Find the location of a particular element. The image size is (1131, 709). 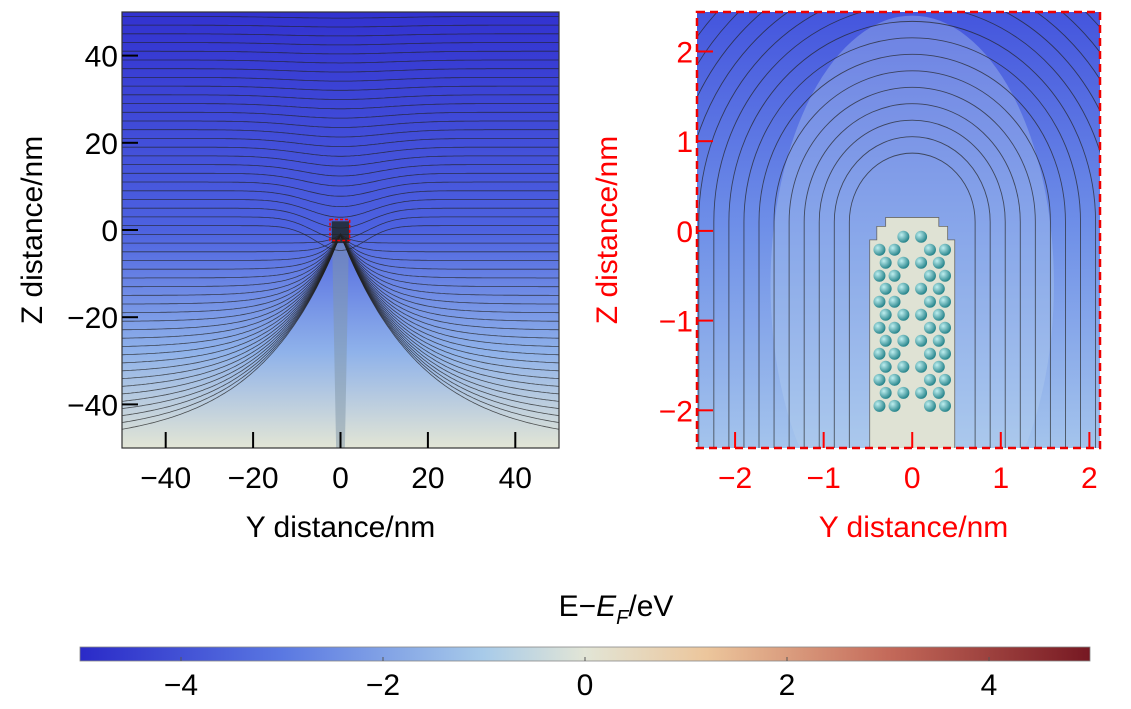

y-tick-label: −2 is located at coordinates (676, 411).